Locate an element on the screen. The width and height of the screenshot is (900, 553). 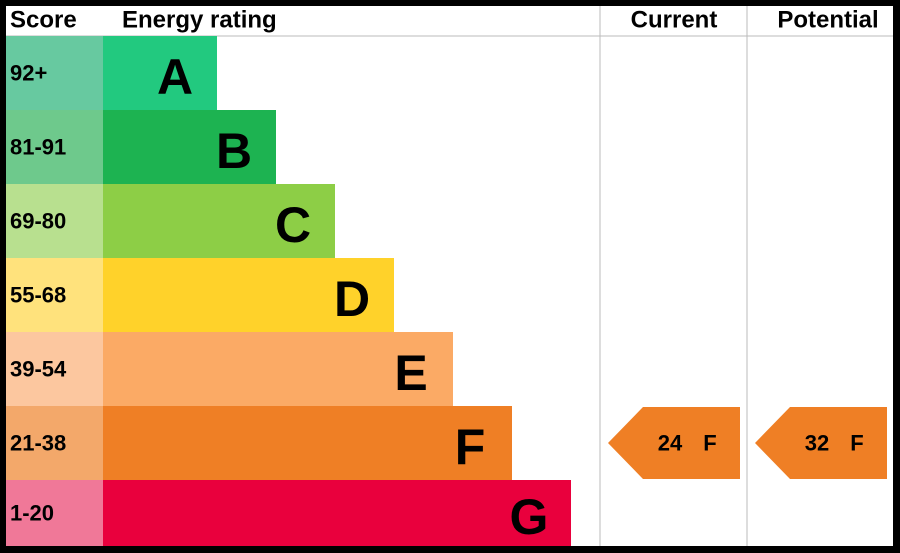
score-label: 81-91 is located at coordinates (38, 147).